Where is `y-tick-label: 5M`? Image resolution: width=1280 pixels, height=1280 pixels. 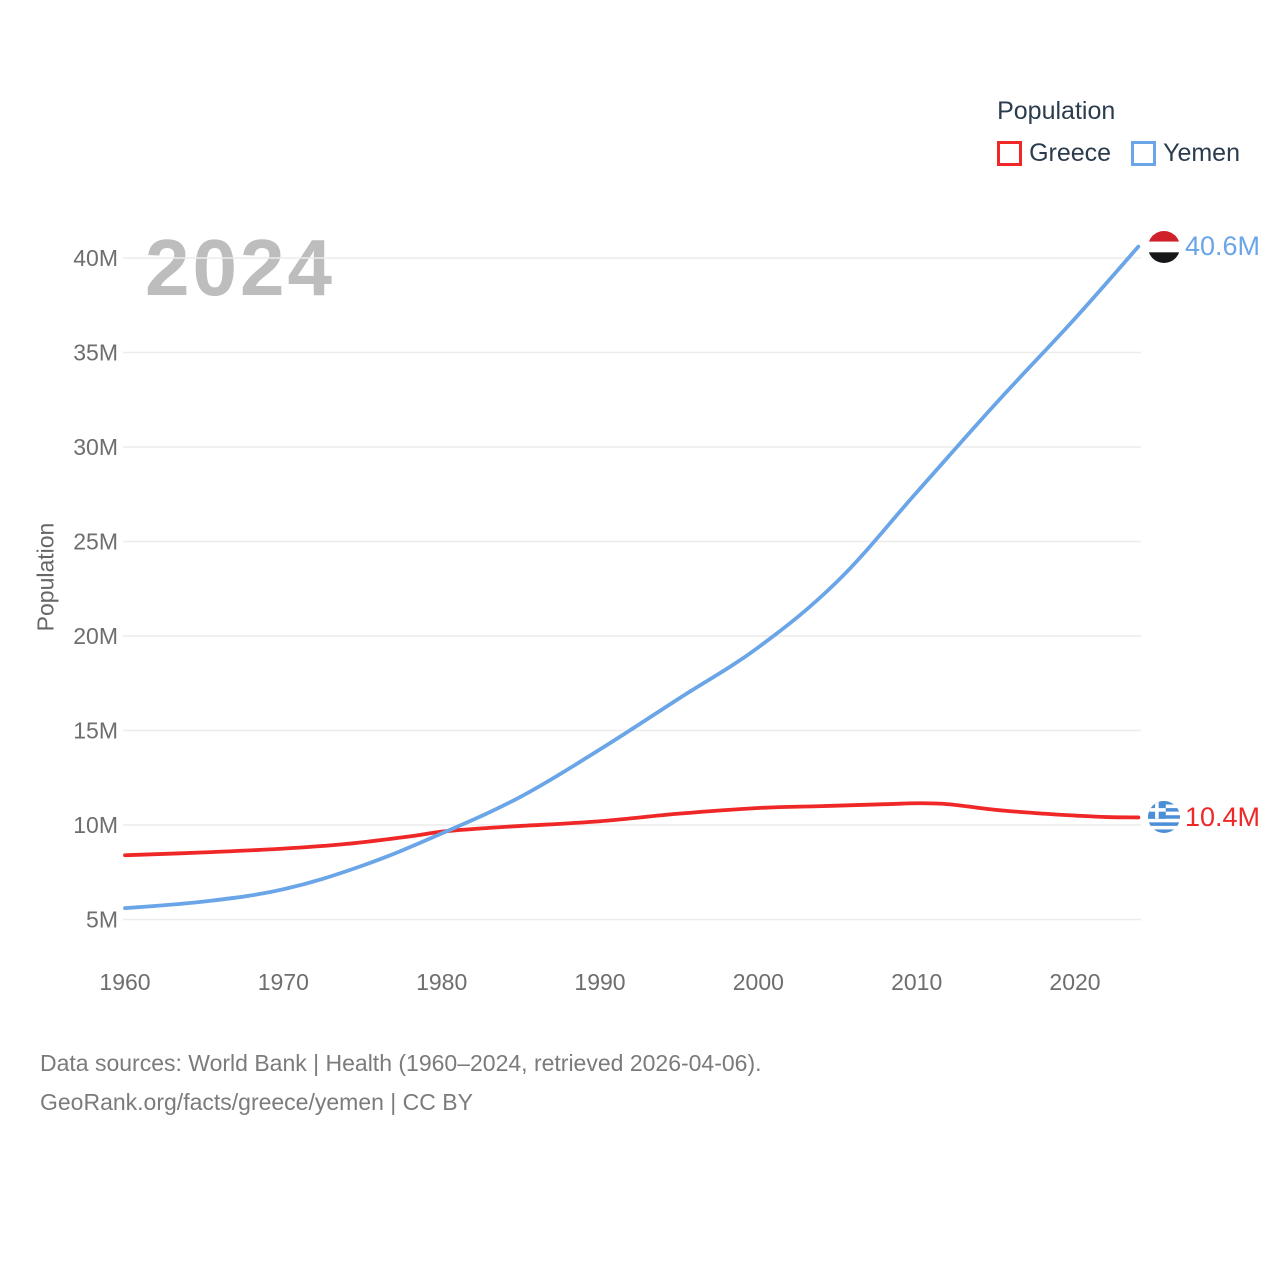 y-tick-label: 5M is located at coordinates (102, 920).